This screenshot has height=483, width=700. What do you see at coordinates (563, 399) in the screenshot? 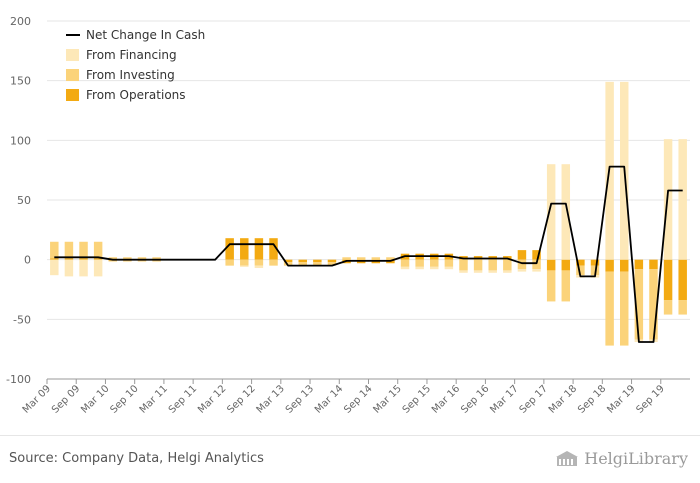
I see `x-tick-label: Mar 18` at bounding box center [563, 399].